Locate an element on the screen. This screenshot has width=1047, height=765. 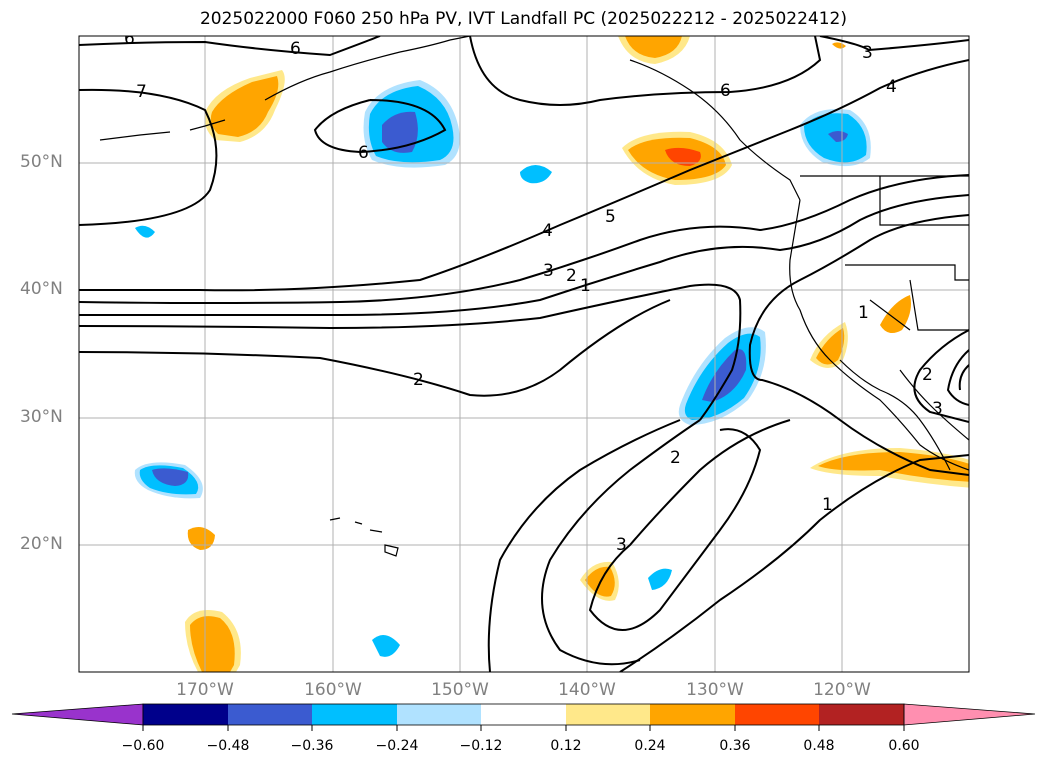
baja-california-coast is located at coordinates (895, 415).